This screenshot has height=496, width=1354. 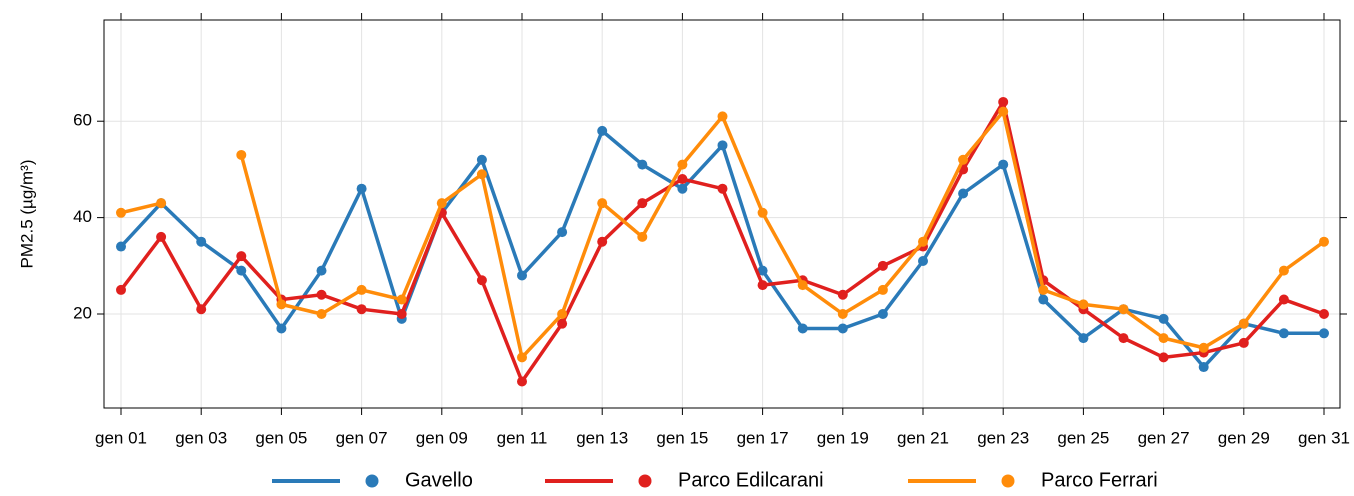 I want to click on x-tick-label: gen 13, so click(x=602, y=437).